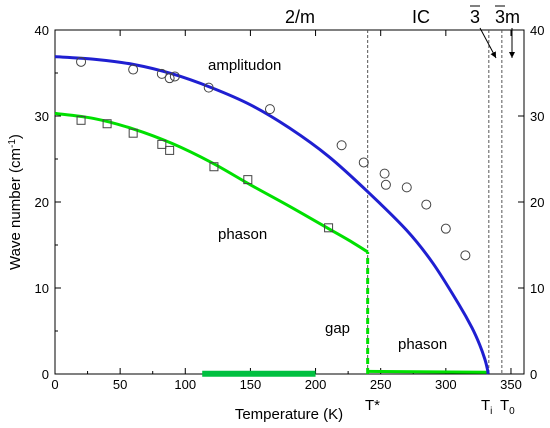 This screenshot has height=428, width=550. Describe the element at coordinates (512, 411) in the screenshot. I see `t-0-sub: 0` at that location.